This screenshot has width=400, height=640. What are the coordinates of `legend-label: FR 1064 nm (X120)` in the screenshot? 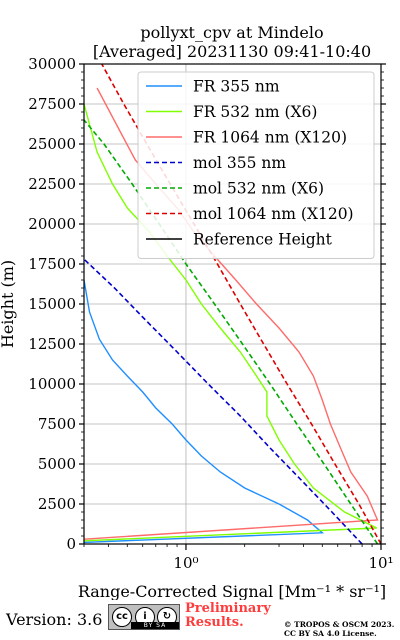 It's located at (270, 138).